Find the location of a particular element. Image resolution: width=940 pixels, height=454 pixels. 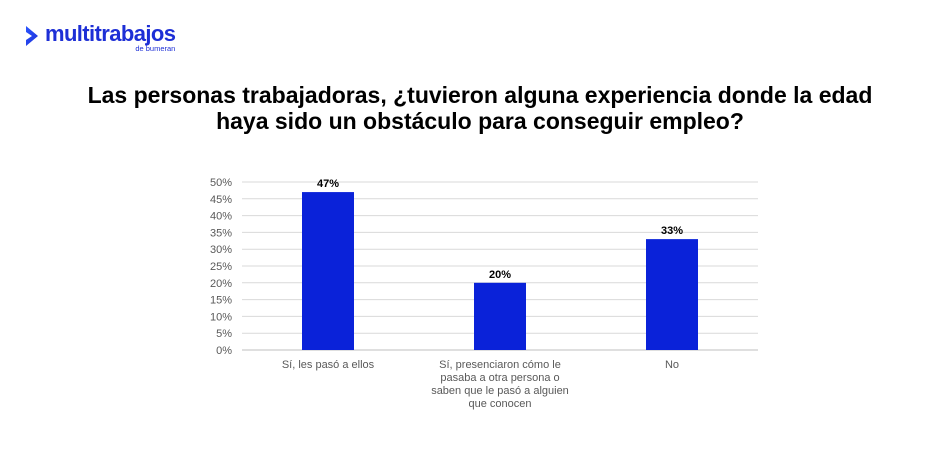

y-tick-label: 50% is located at coordinates (221, 183).